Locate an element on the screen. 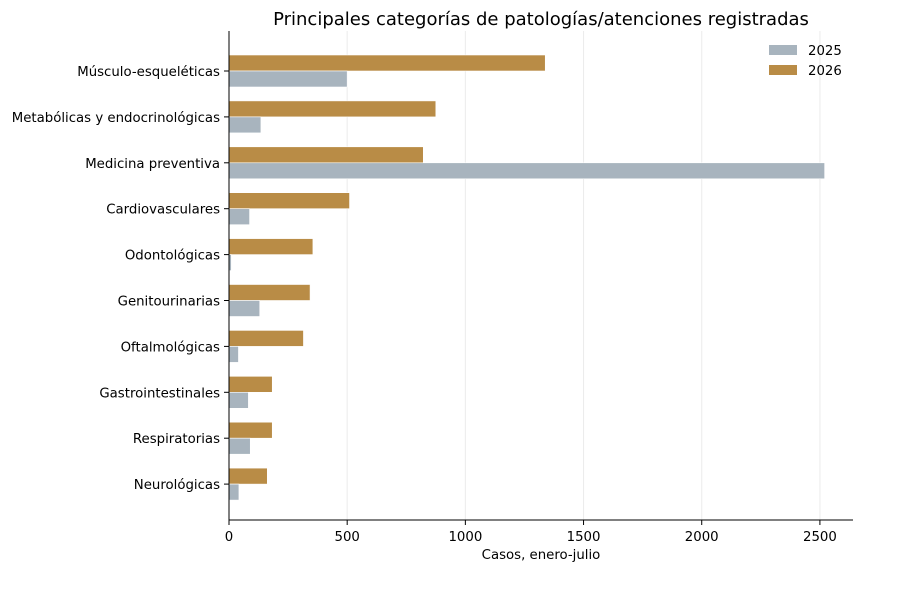 This screenshot has height=589, width=898. legend-swatch-2025 is located at coordinates (783, 50).